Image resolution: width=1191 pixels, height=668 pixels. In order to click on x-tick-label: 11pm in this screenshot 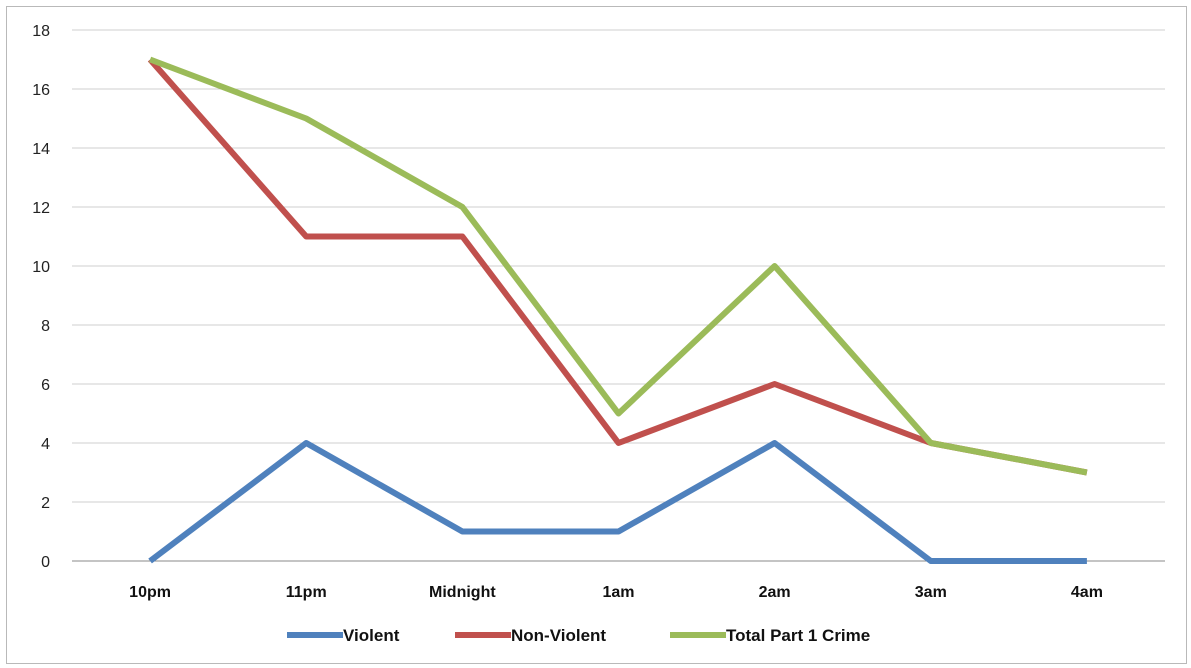, I will do `click(306, 592)`.